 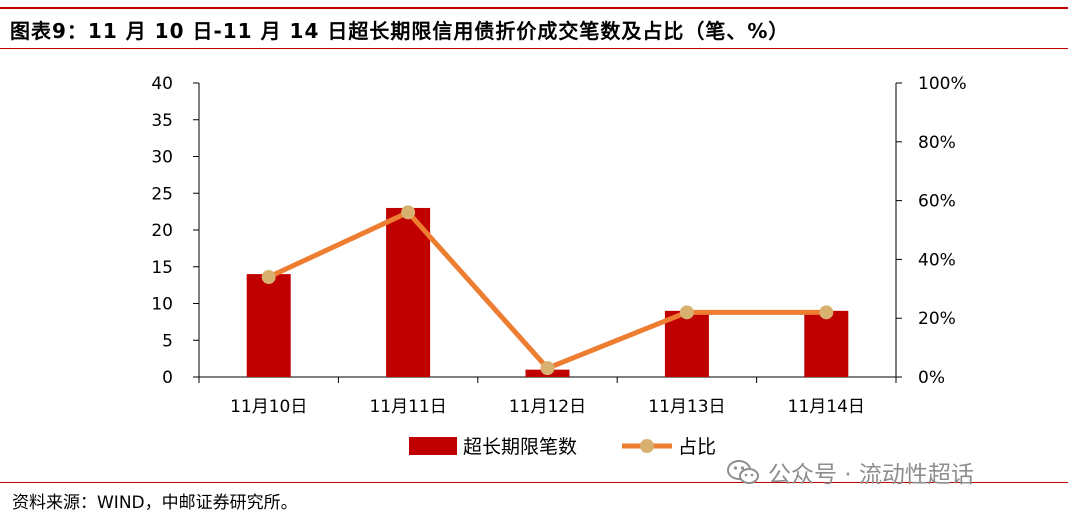 I want to click on right-tick-label: 100%, so click(x=942, y=84).